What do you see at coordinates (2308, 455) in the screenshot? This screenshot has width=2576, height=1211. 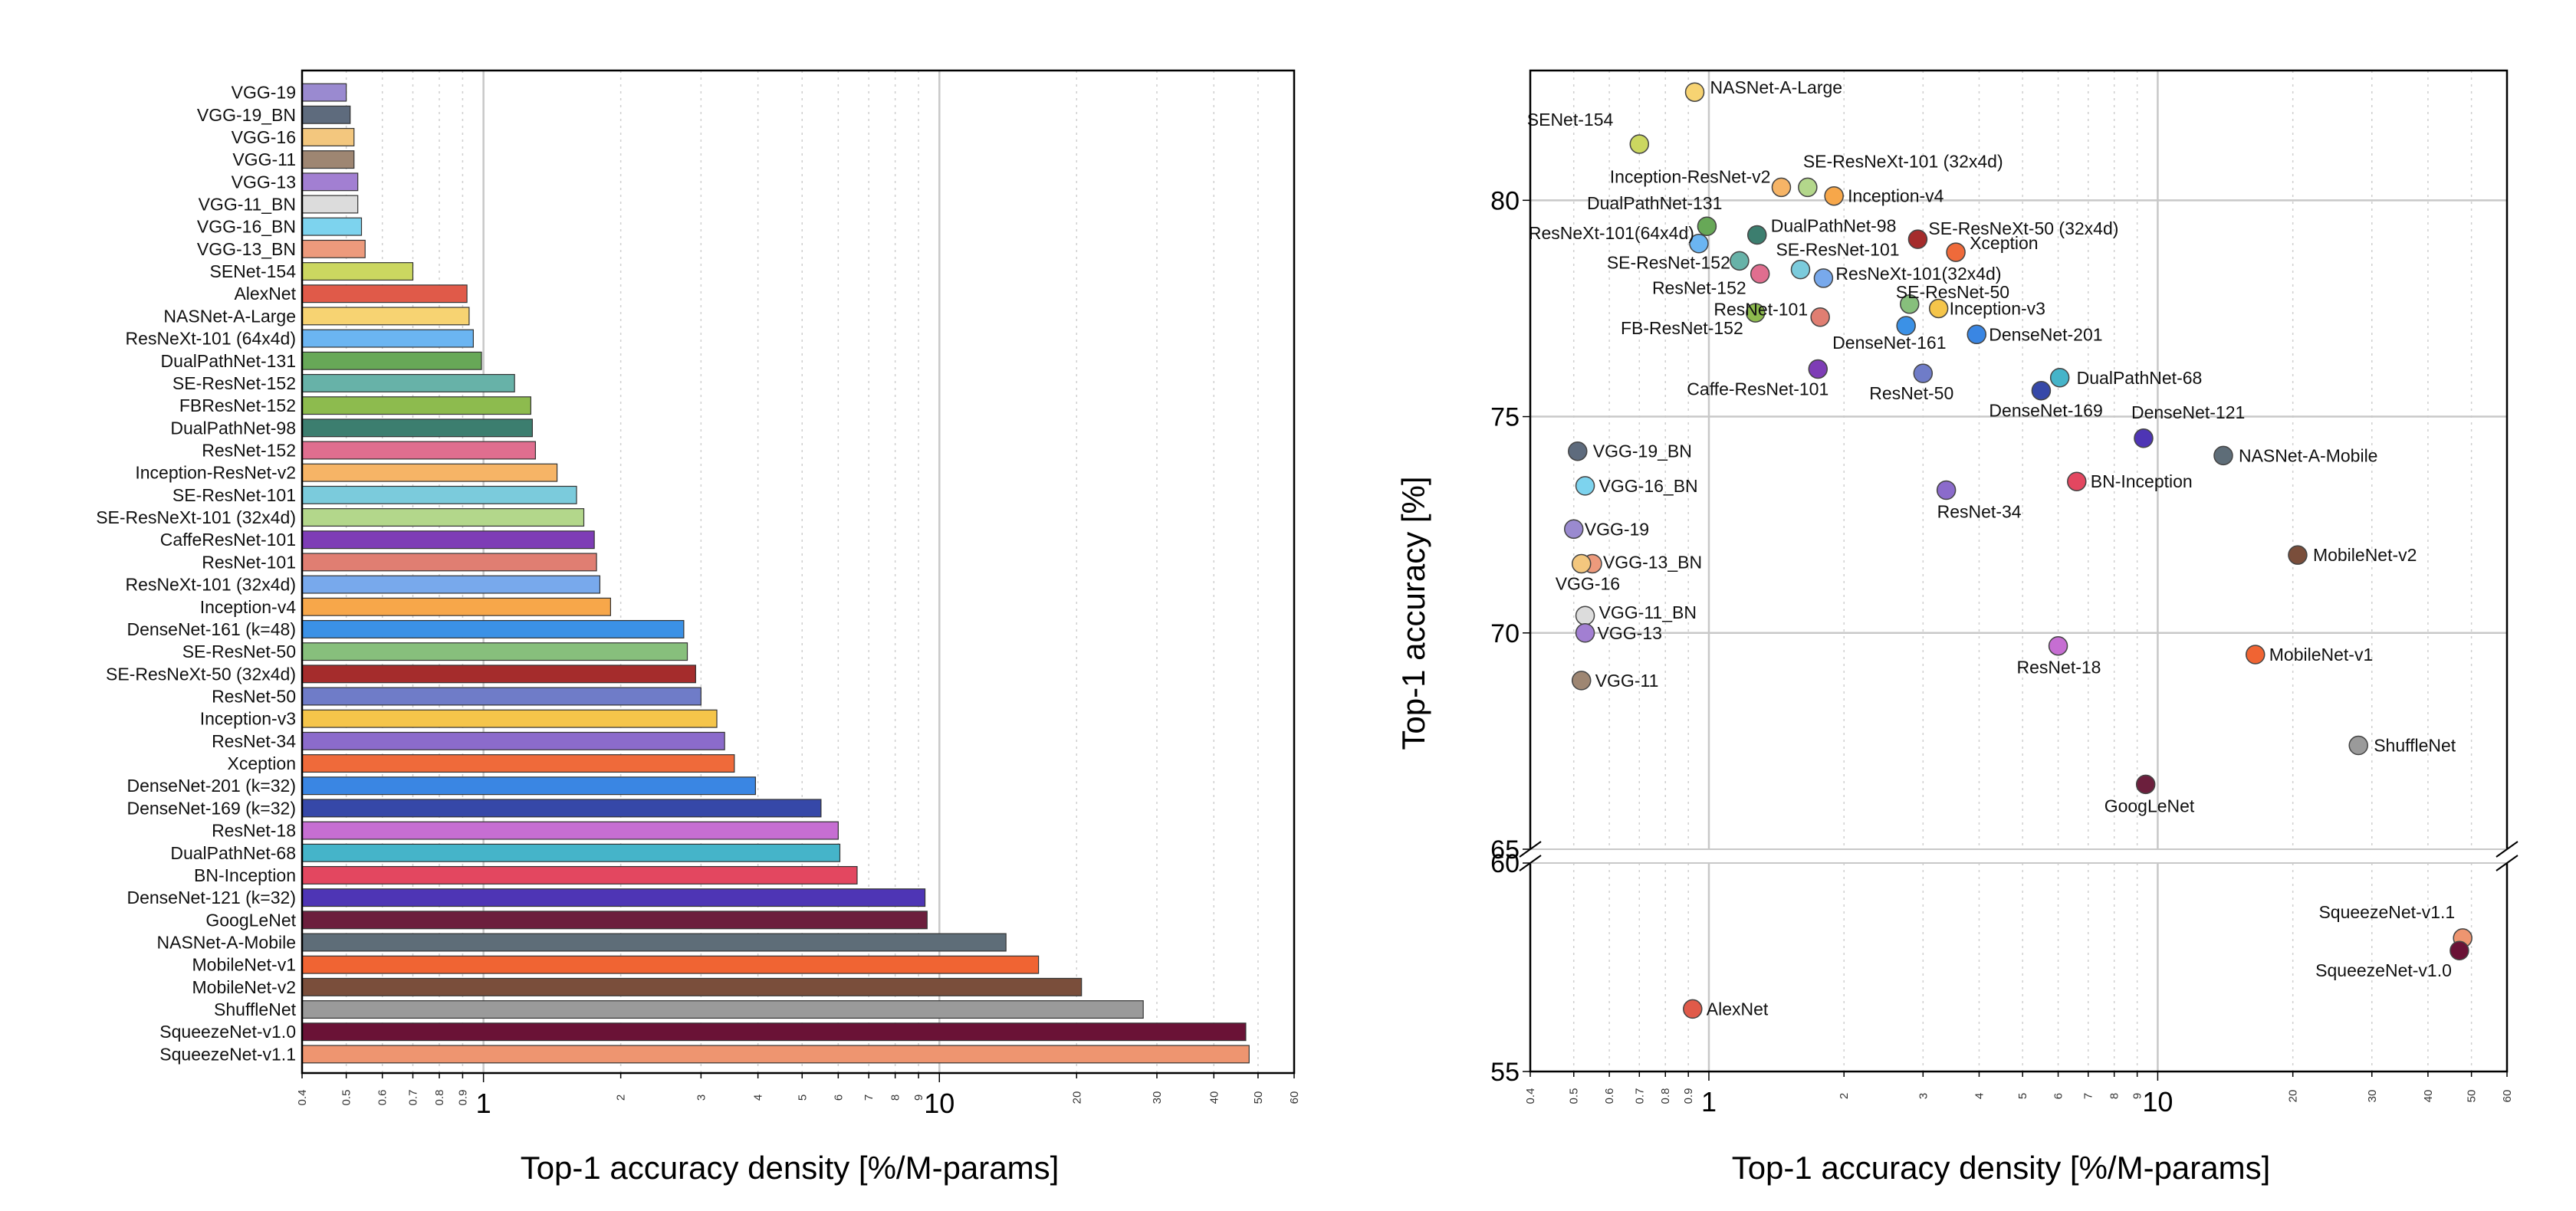 I see `point-label: NASNet-A-Mobile` at bounding box center [2308, 455].